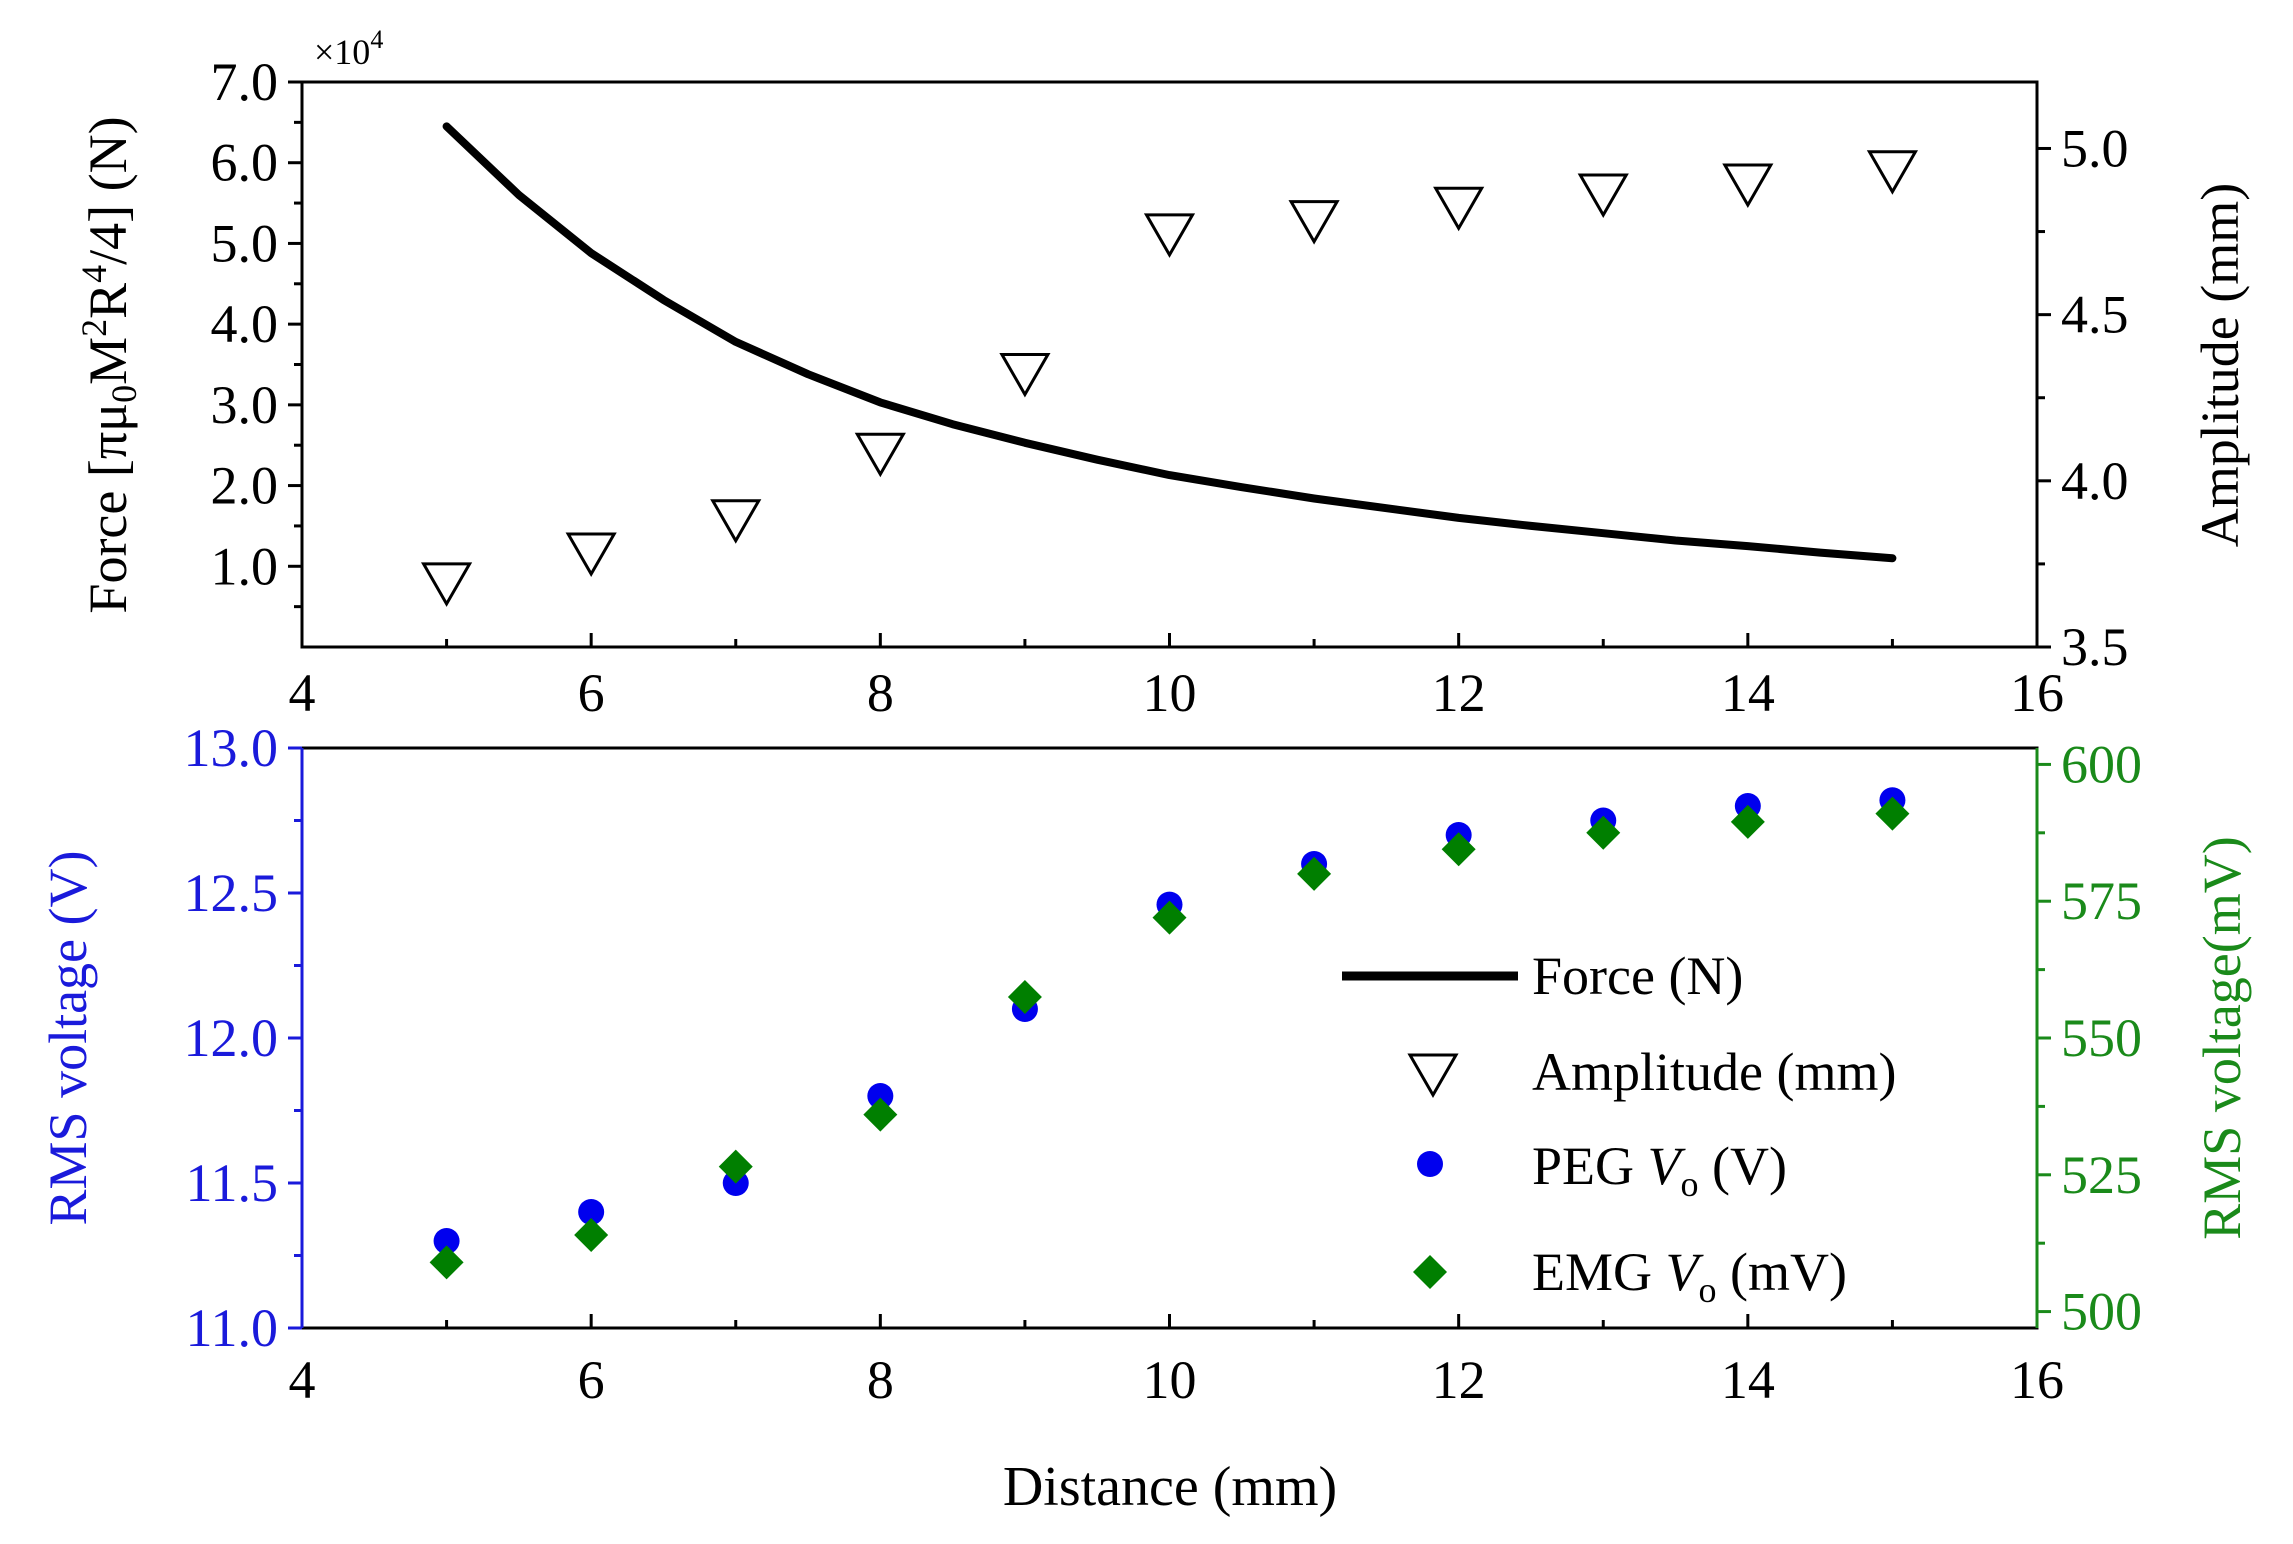 The height and width of the screenshot is (1544, 2293). What do you see at coordinates (1459, 1380) in the screenshot?
I see `bottom-x-tick-label: 12` at bounding box center [1459, 1380].